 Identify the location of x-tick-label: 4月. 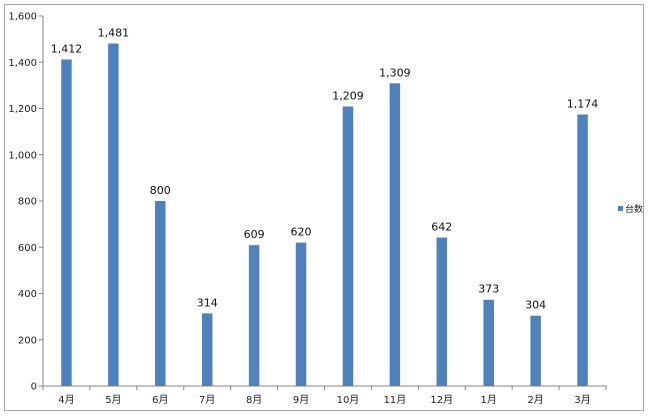
(66, 400).